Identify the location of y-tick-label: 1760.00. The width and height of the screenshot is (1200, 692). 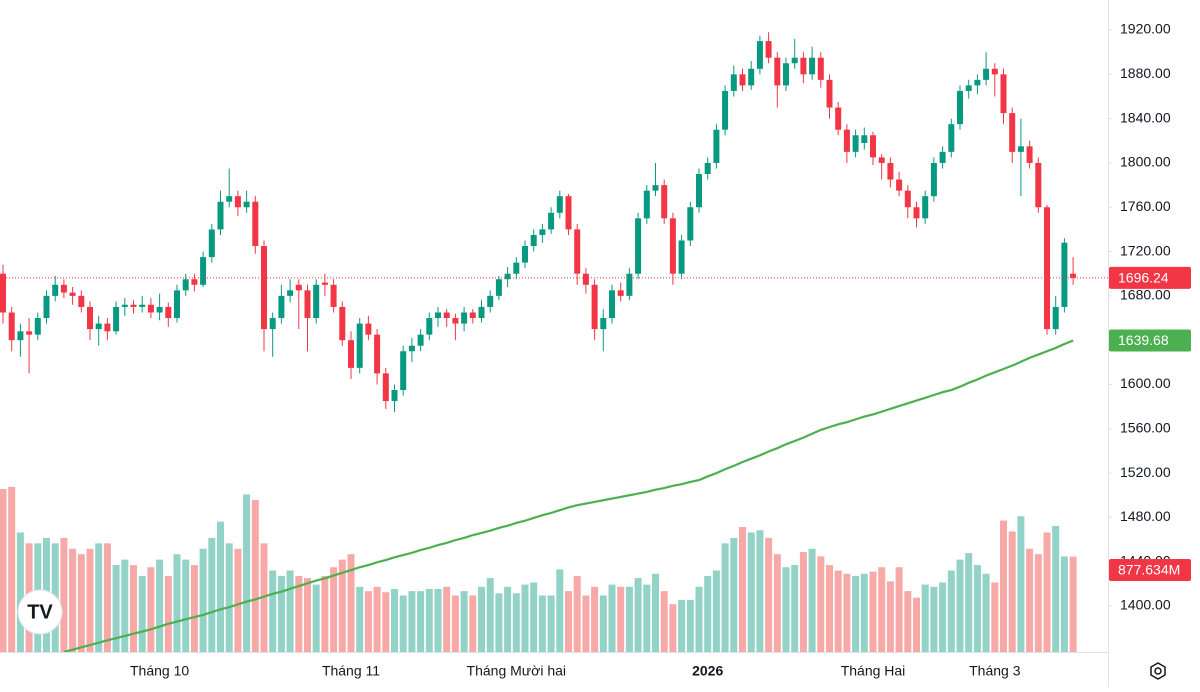
(1145, 206).